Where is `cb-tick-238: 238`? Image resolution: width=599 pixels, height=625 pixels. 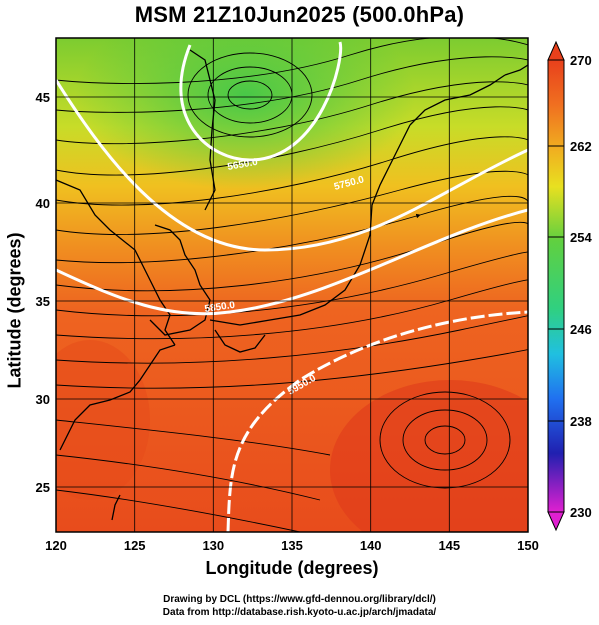
cb-tick-238: 238 is located at coordinates (581, 421).